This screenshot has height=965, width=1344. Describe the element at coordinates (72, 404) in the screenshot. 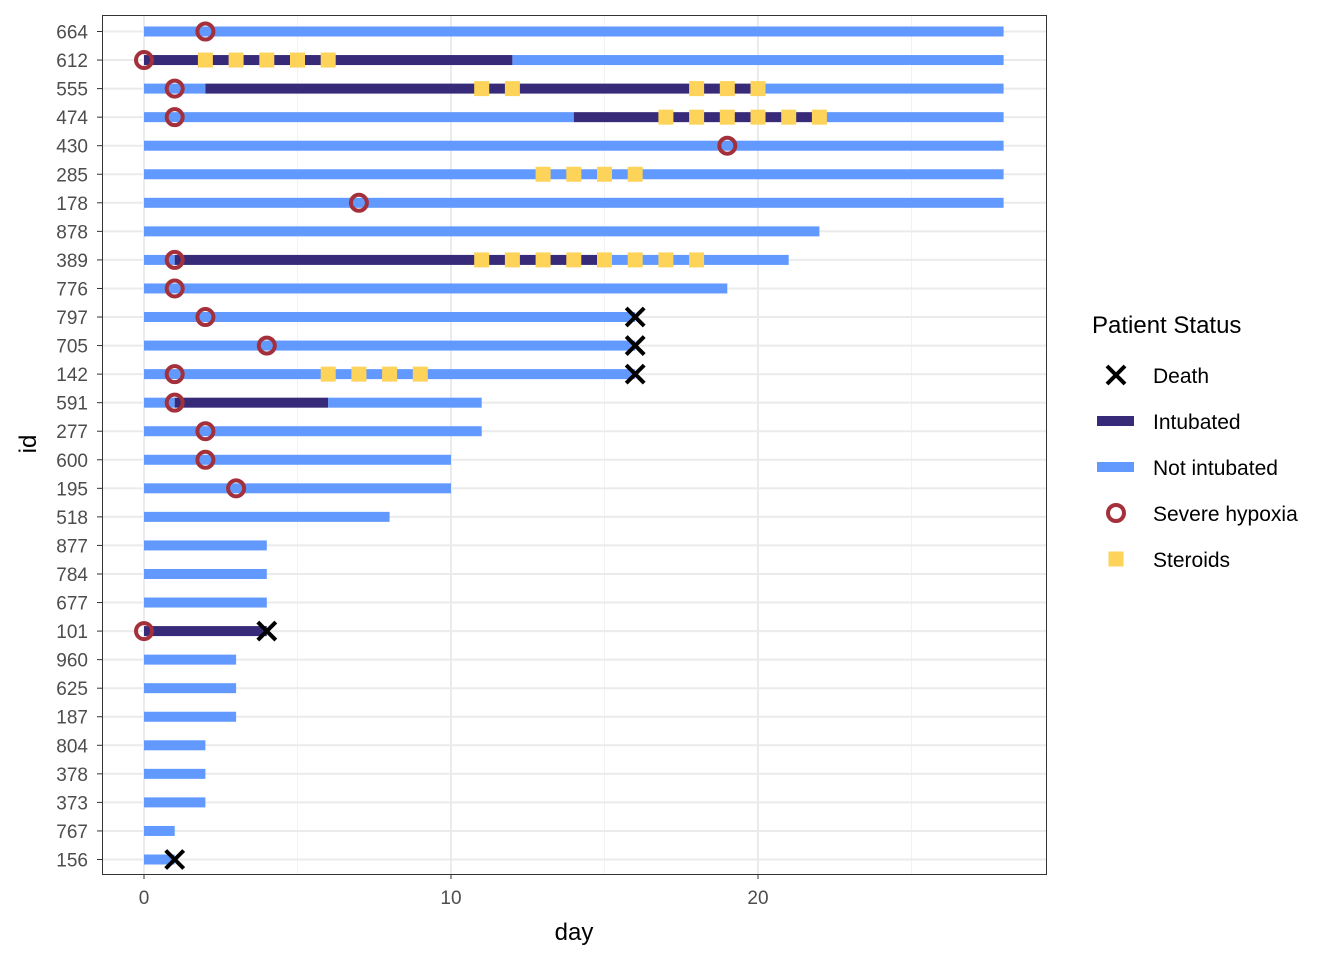

I see `y-tick-label: 591` at that location.